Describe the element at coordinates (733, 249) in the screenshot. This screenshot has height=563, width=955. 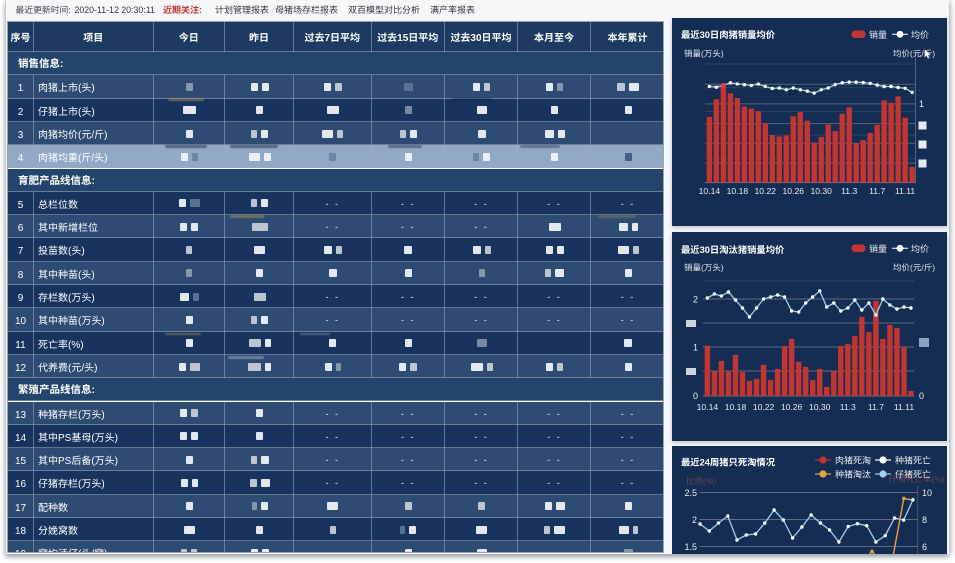
I see `svg-text: 最近30日淘汰猪销量均价` at that location.